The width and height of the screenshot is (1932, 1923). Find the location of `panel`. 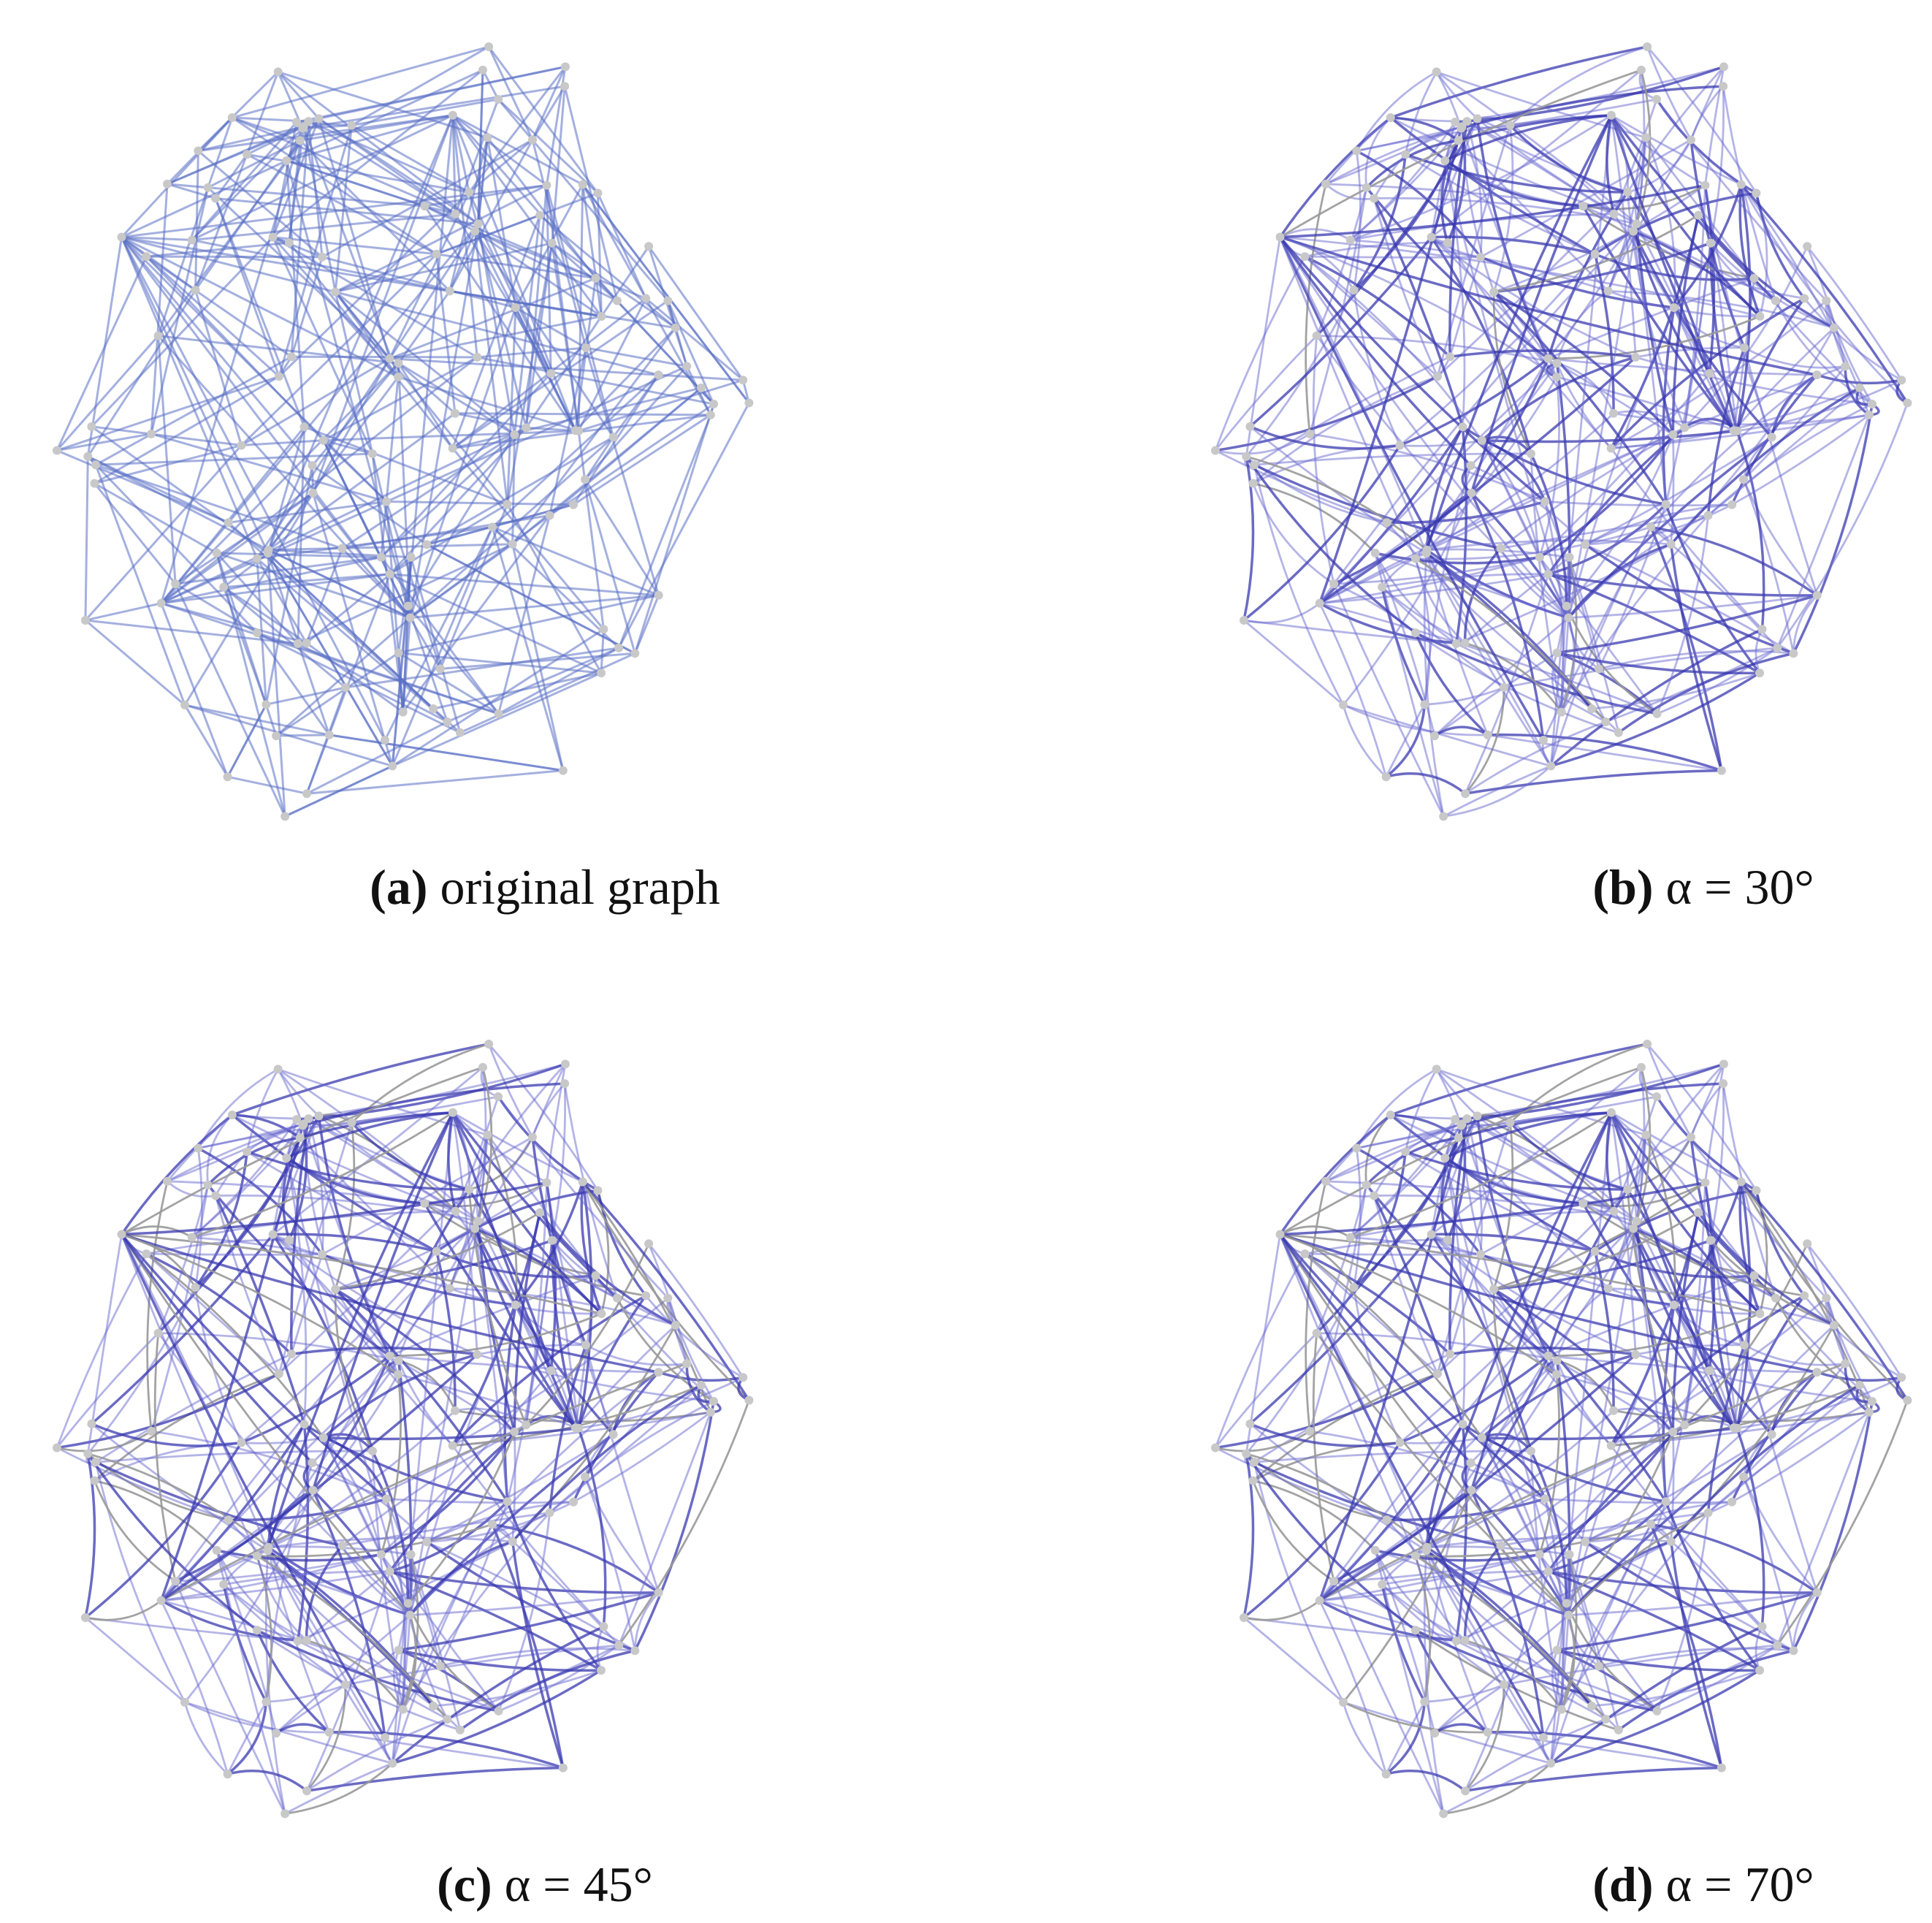

panel is located at coordinates (403, 432).